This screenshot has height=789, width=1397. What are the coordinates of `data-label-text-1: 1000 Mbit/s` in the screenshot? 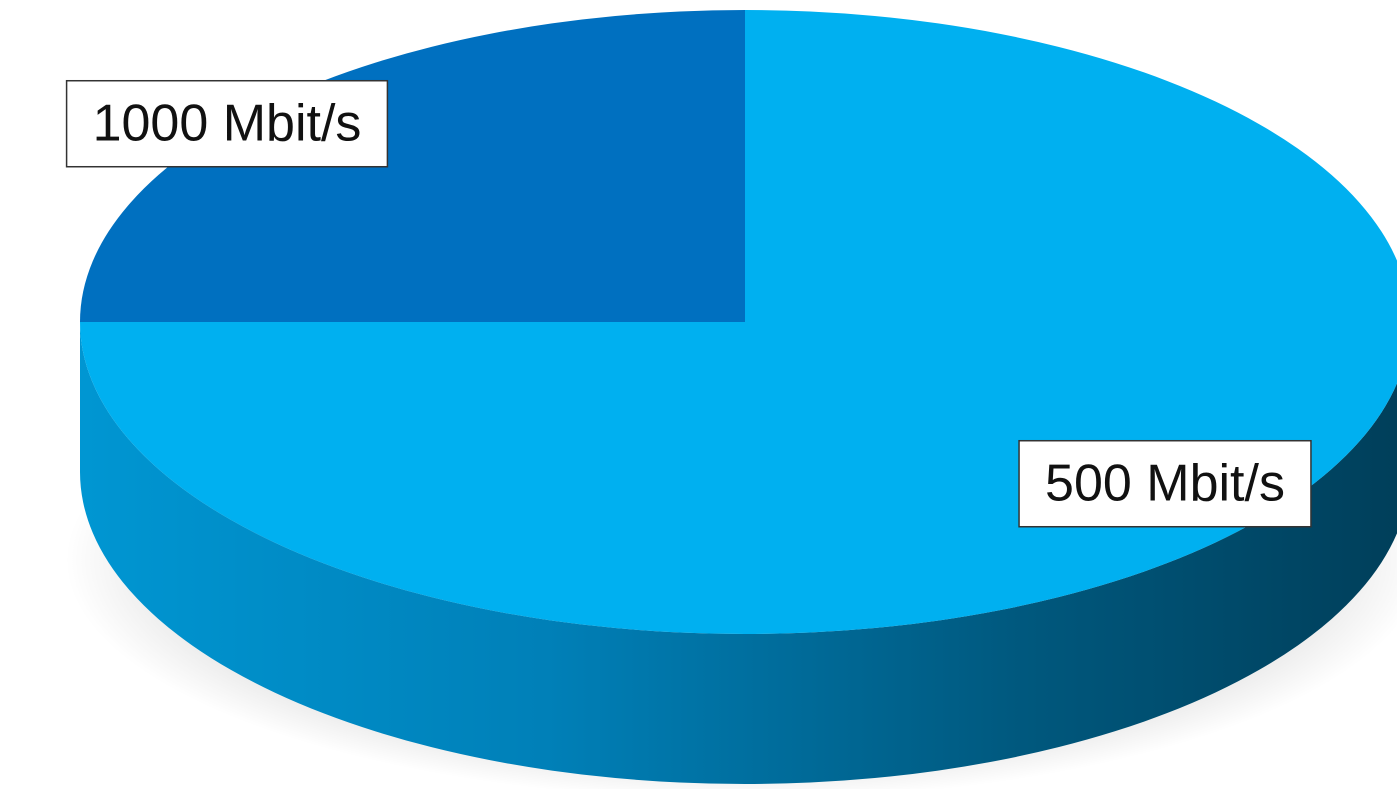 It's located at (227, 124).